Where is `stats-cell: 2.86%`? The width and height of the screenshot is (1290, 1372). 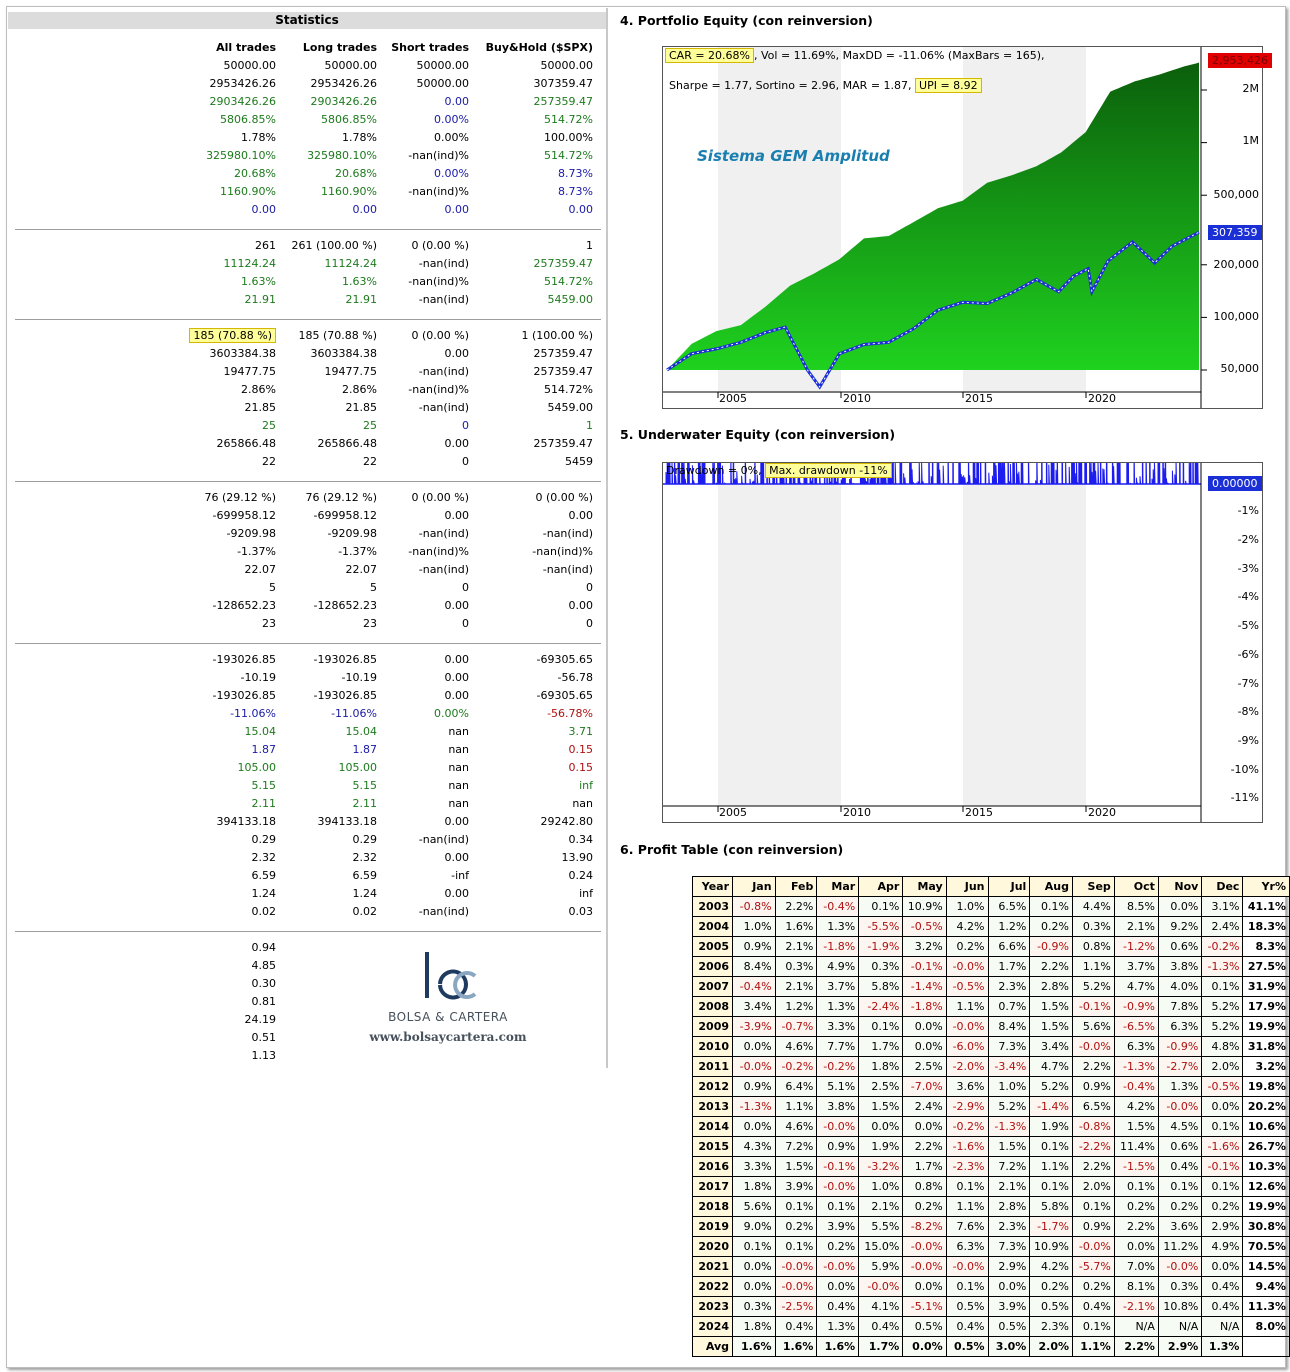
stats-cell: 2.86% is located at coordinates (258, 389).